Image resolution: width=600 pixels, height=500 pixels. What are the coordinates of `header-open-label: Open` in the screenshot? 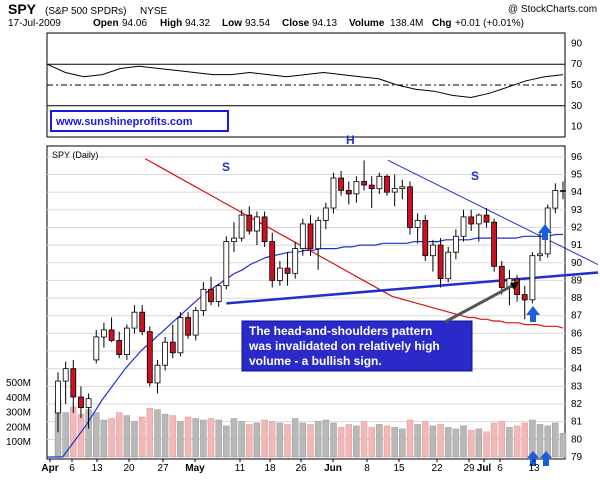 It's located at (106, 23).